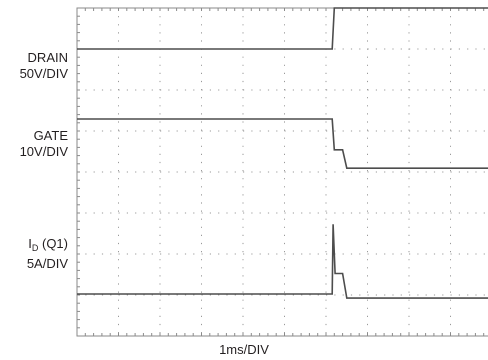 The width and height of the screenshot is (488, 360). I want to click on id-scale: 5A/DIV, so click(47, 263).